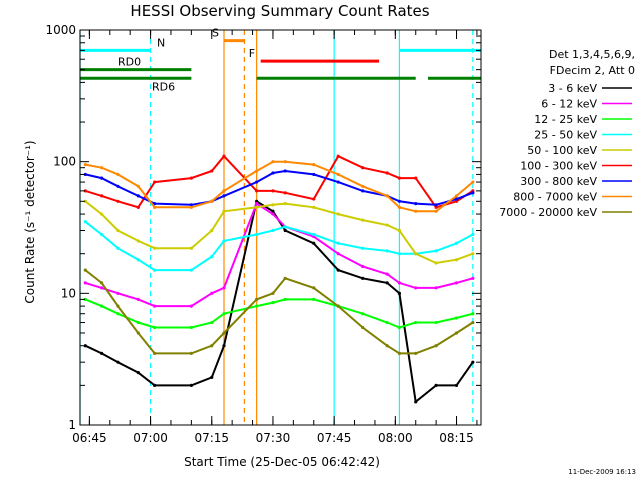 Image resolution: width=640 pixels, height=480 pixels. What do you see at coordinates (163, 86) in the screenshot?
I see `flag-label-rd6: RD6` at bounding box center [163, 86].